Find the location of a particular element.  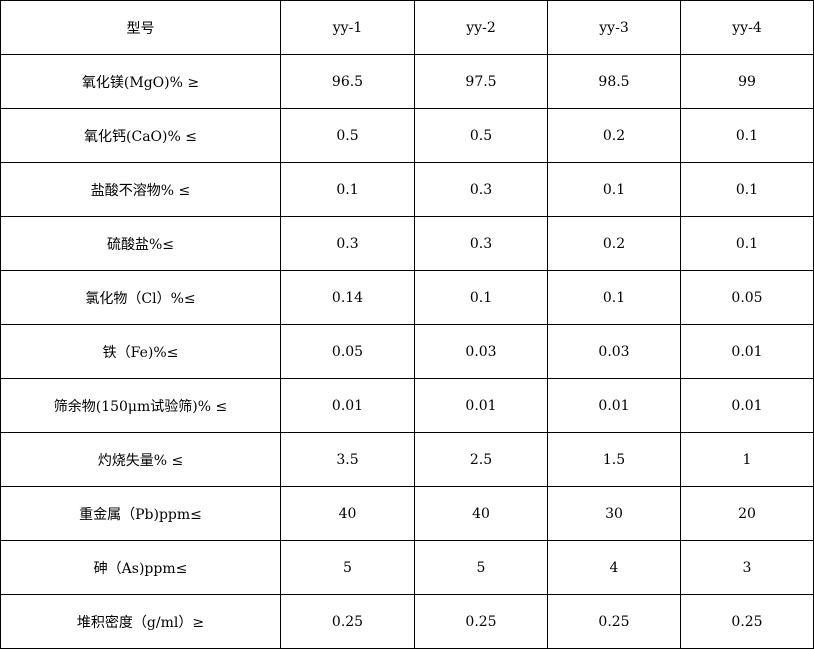

row-label: 堆积密度（g/ml）≥ is located at coordinates (140, 621).